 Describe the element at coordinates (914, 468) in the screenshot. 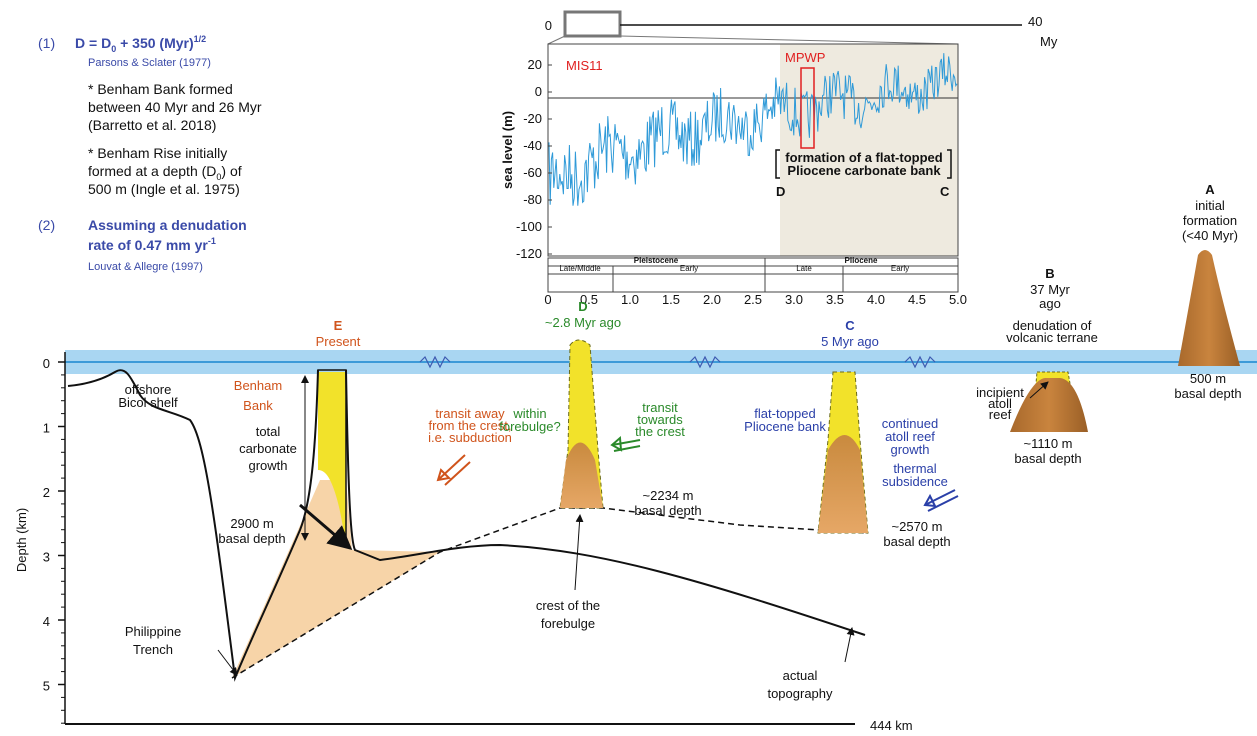

I see `annotation-thermal: thermal` at that location.